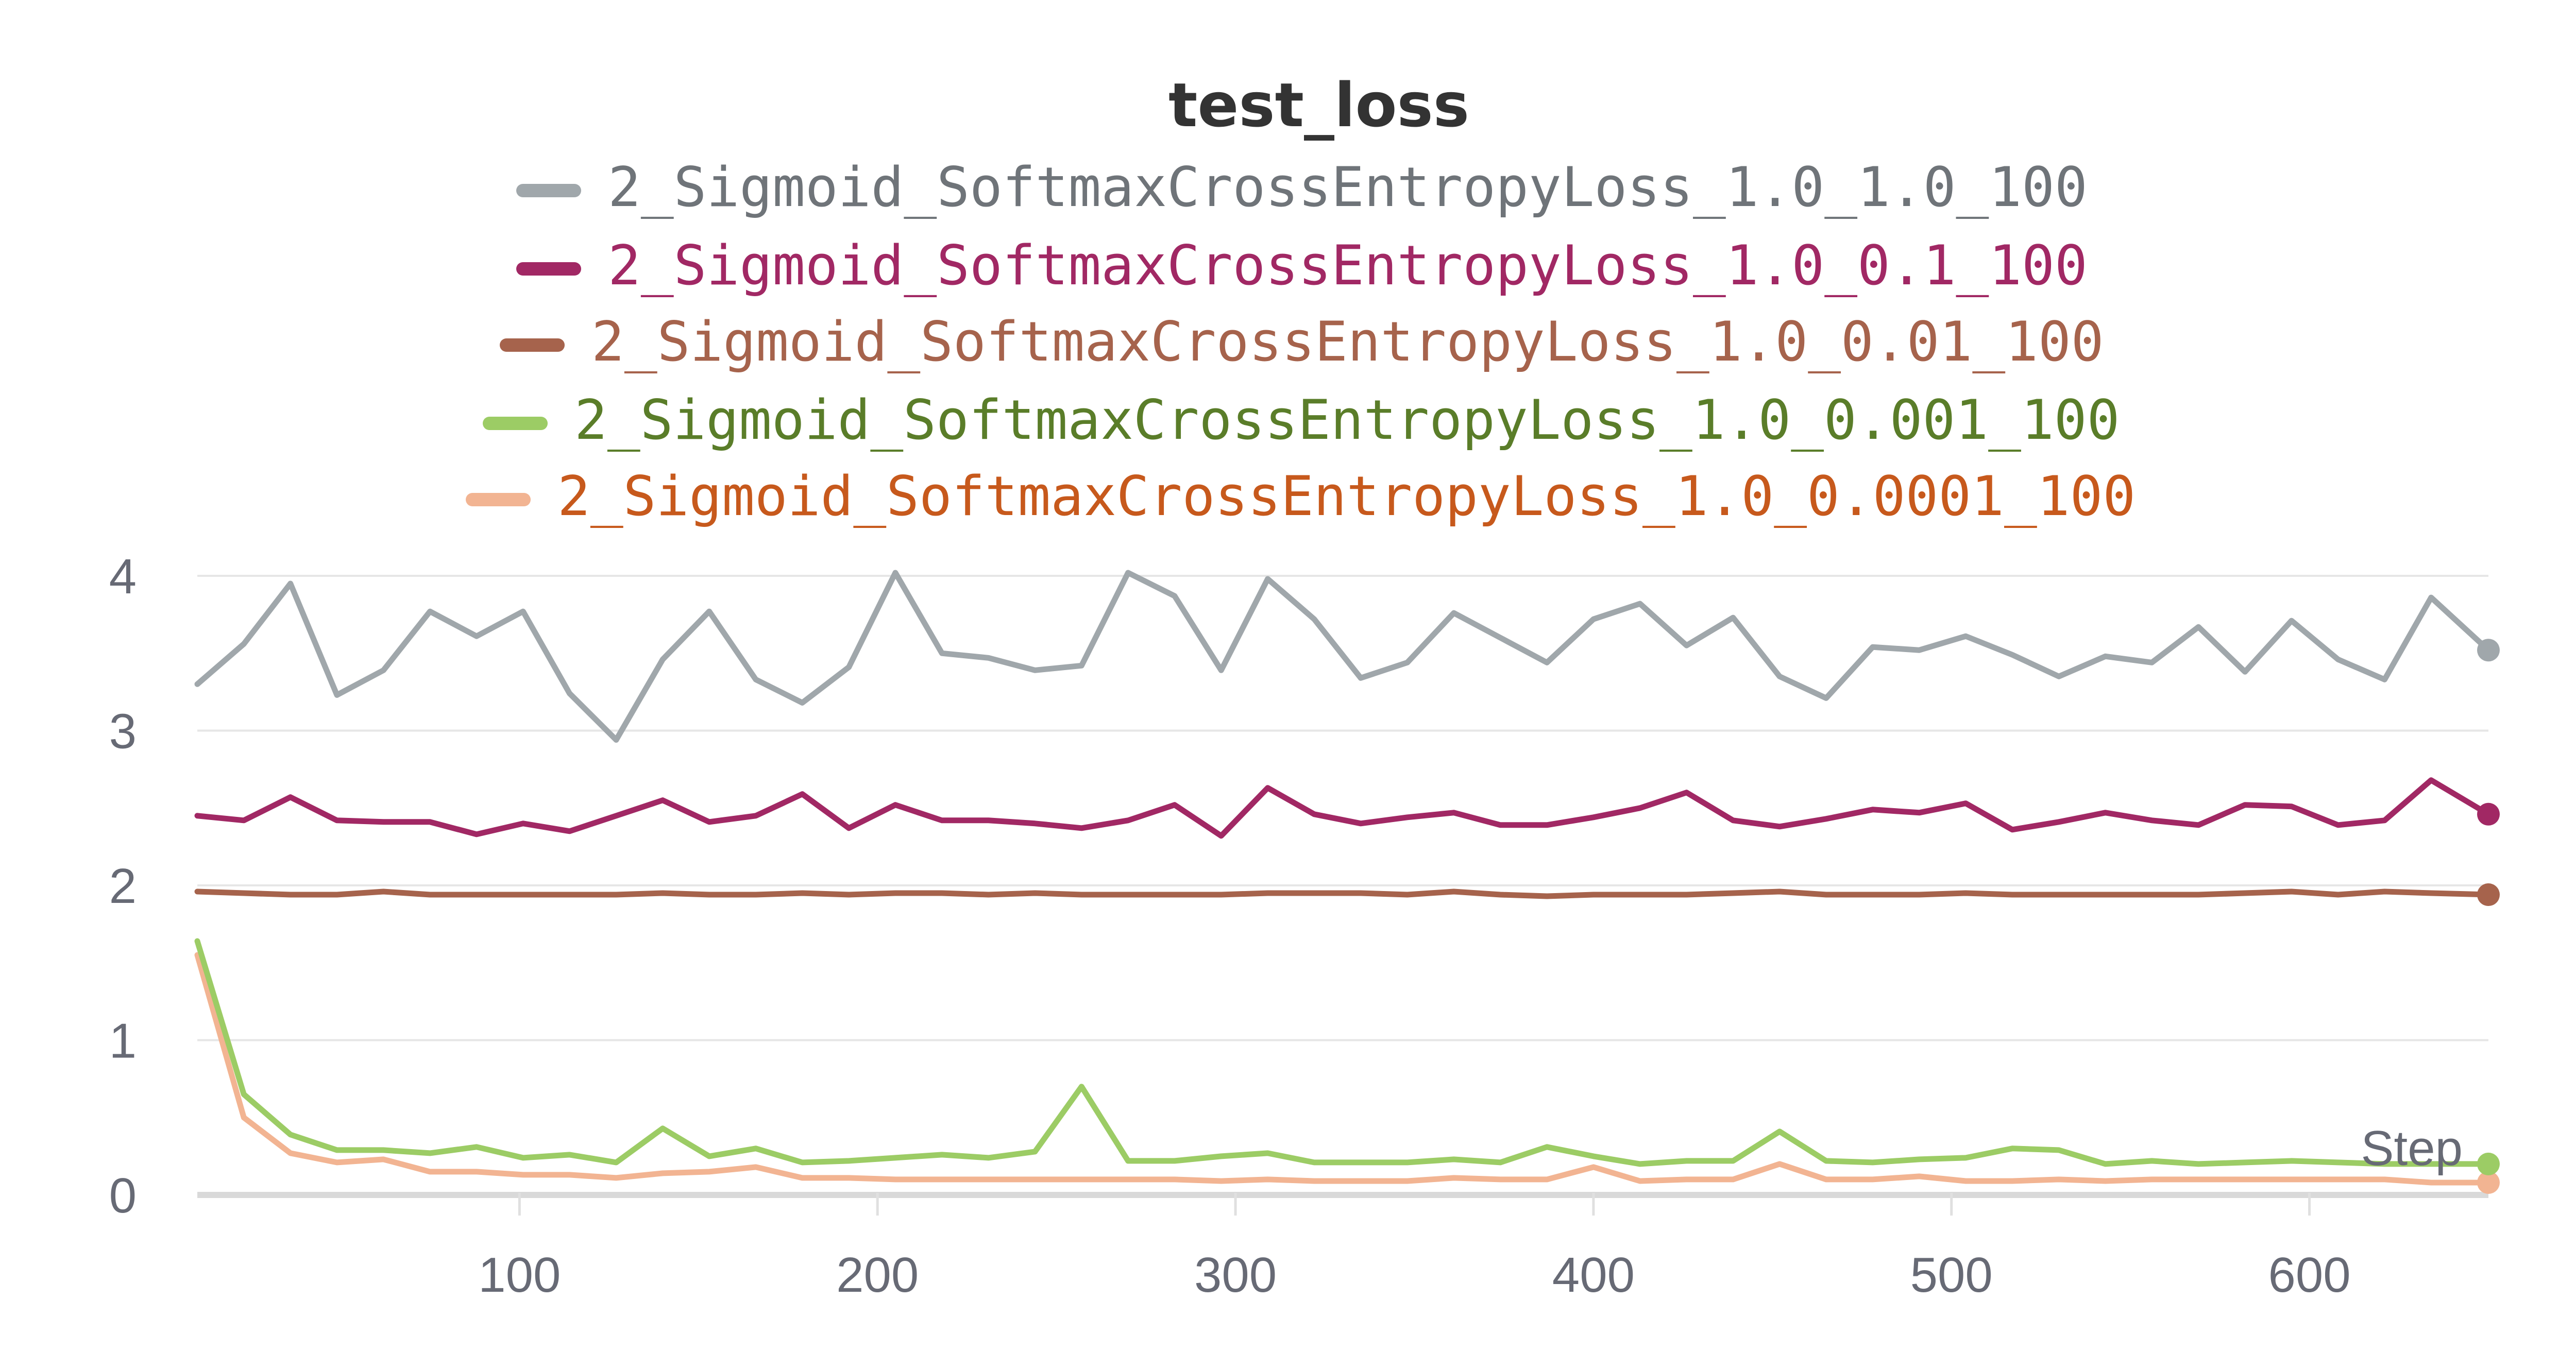  Describe the element at coordinates (123, 1195) in the screenshot. I see `y-tick-label: 0` at that location.